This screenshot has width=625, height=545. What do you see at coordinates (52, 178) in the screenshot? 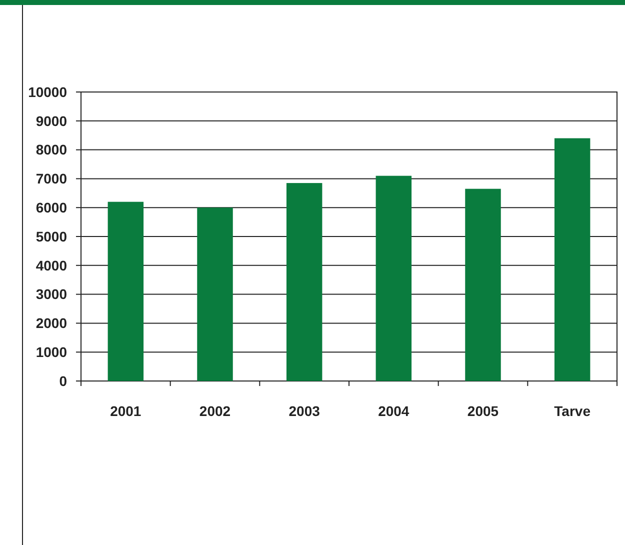
I see `y-tick-label: 7000` at bounding box center [52, 178].